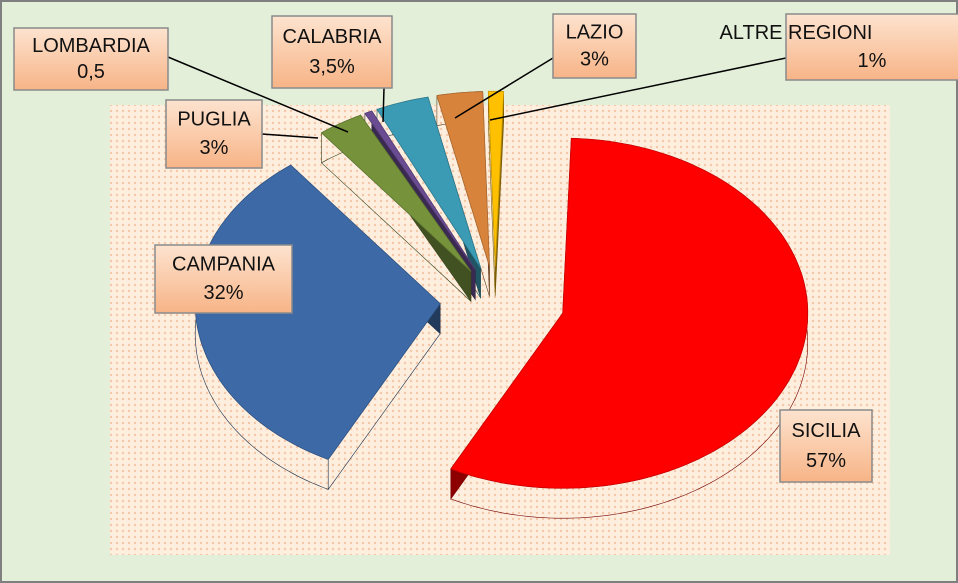 This screenshot has width=958, height=583. What do you see at coordinates (91, 72) in the screenshot?
I see `value-label: 0,5` at bounding box center [91, 72].